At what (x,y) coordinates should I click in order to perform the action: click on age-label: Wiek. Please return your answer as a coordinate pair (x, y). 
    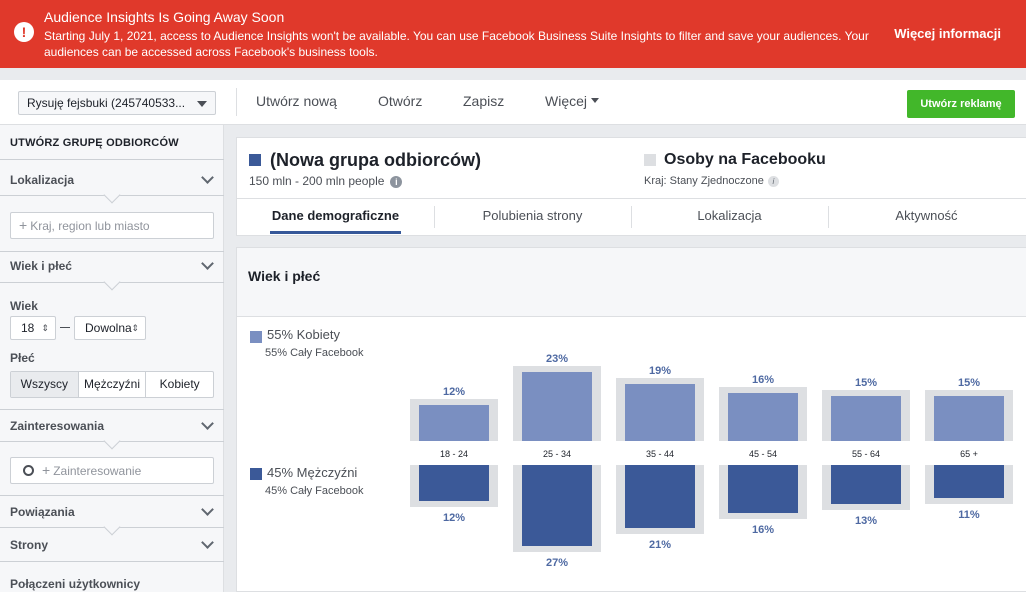
    Looking at the image, I should click on (24, 306).